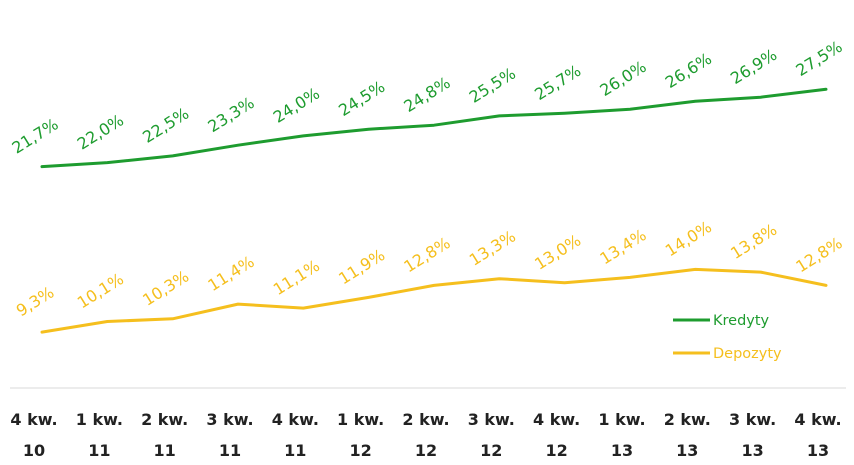  I want to click on data-label-depozyty: 13,3%, so click(492, 248).